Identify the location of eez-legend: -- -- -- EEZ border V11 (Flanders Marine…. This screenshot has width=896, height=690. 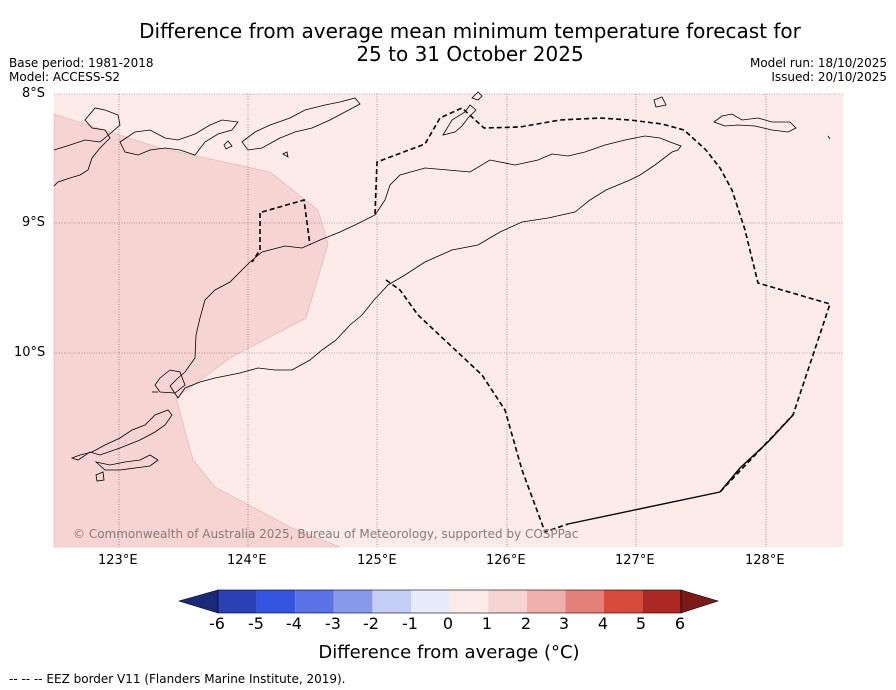
(177, 679).